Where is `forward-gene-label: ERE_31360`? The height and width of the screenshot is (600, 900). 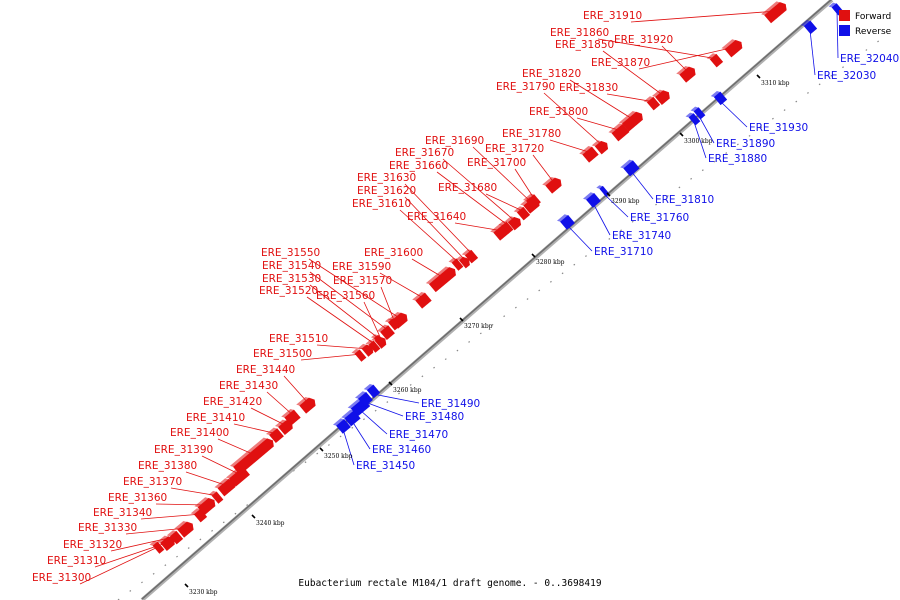
forward-gene-label: ERE_31360 is located at coordinates (137, 498).